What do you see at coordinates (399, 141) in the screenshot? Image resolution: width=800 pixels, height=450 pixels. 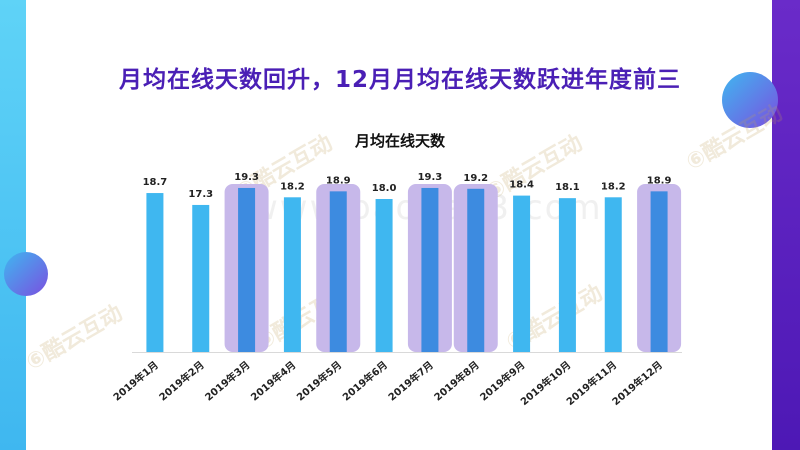 I see `chart-title: 月均在线天数` at bounding box center [399, 141].